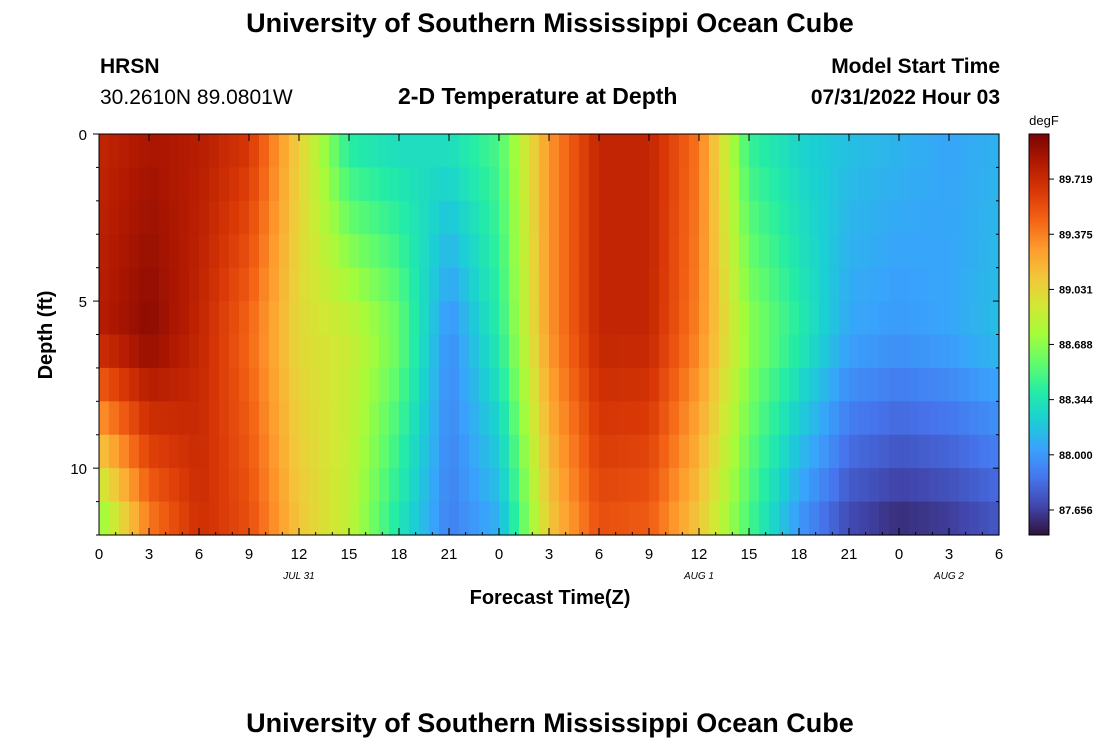 This screenshot has width=1100, height=750. I want to click on colorbar, so click(1039, 334).